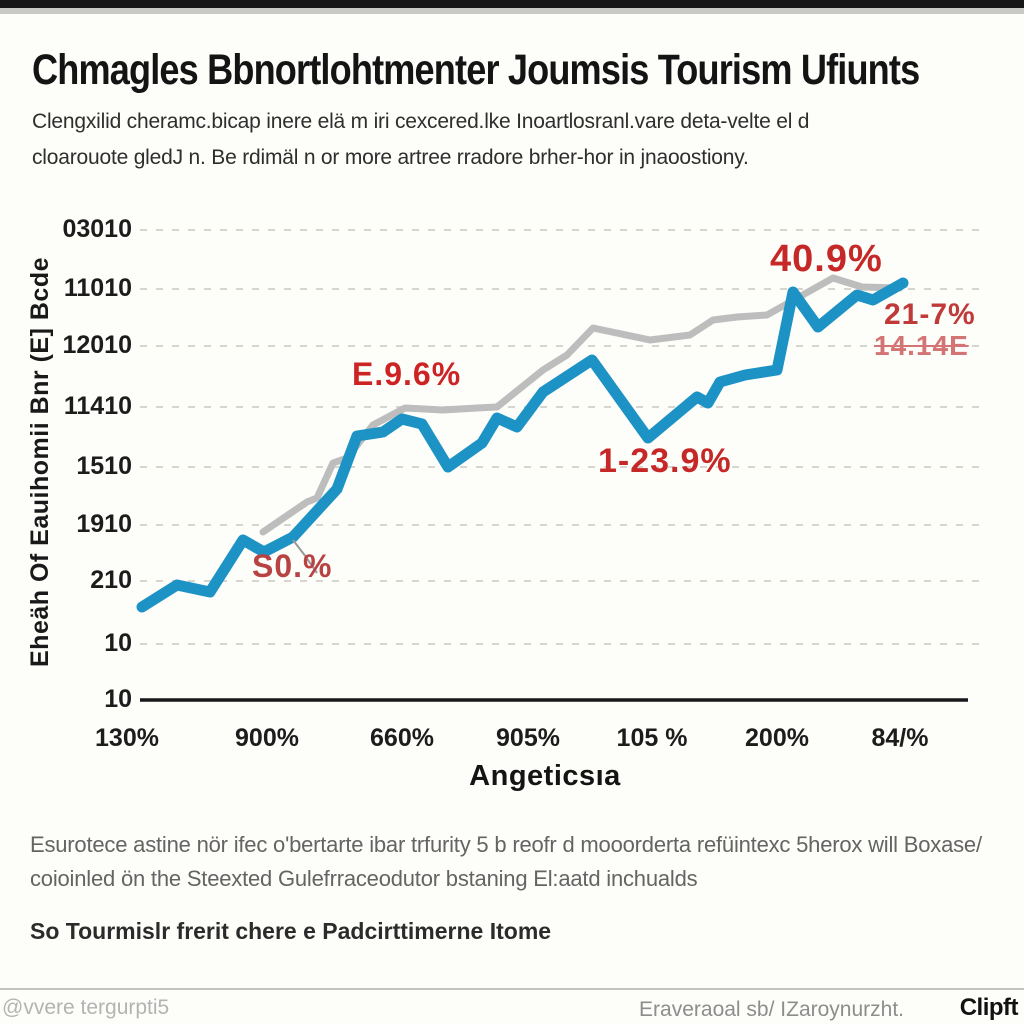 This screenshot has height=1024, width=1024. What do you see at coordinates (104, 524) in the screenshot?
I see `y-axis-tick: 1910` at bounding box center [104, 524].